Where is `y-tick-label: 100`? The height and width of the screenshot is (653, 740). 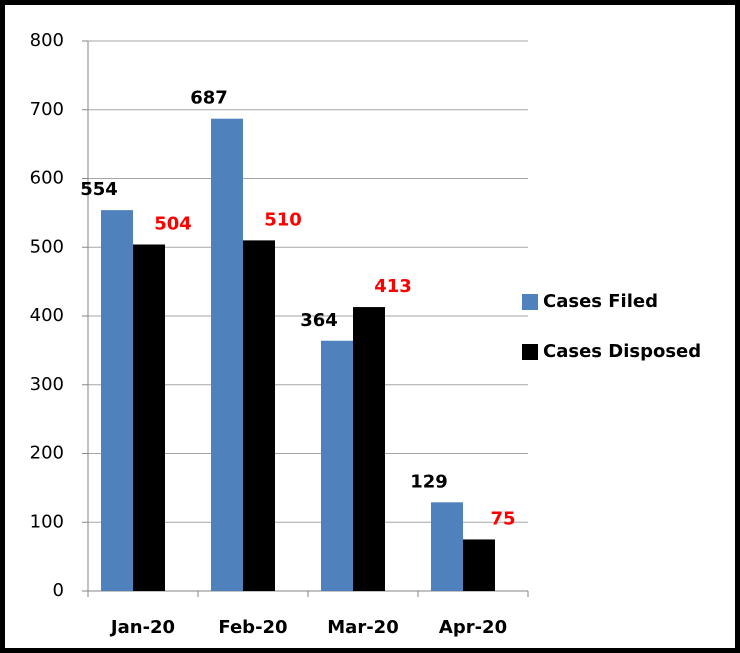 y-tick-label: 100 is located at coordinates (47, 521).